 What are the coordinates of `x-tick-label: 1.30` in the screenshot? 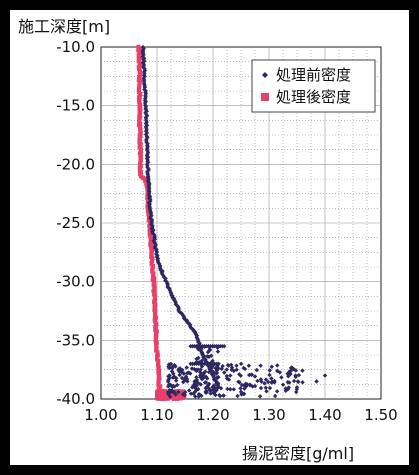 It's located at (268, 415).